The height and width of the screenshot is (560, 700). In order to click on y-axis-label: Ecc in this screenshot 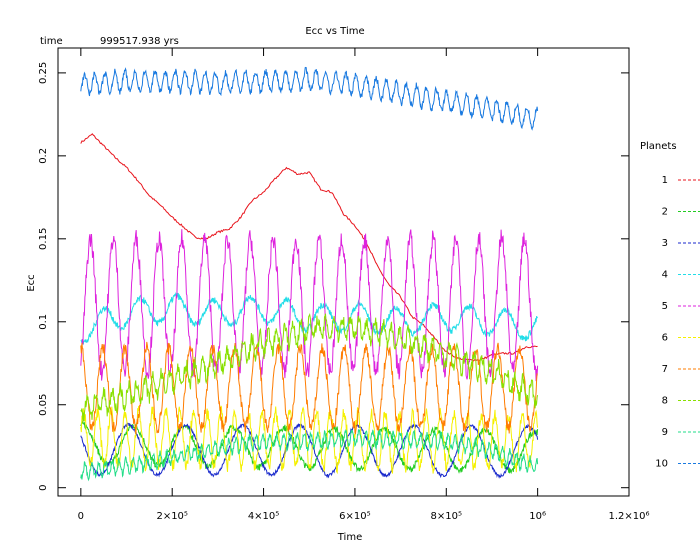, I will do `click(31, 282)`.